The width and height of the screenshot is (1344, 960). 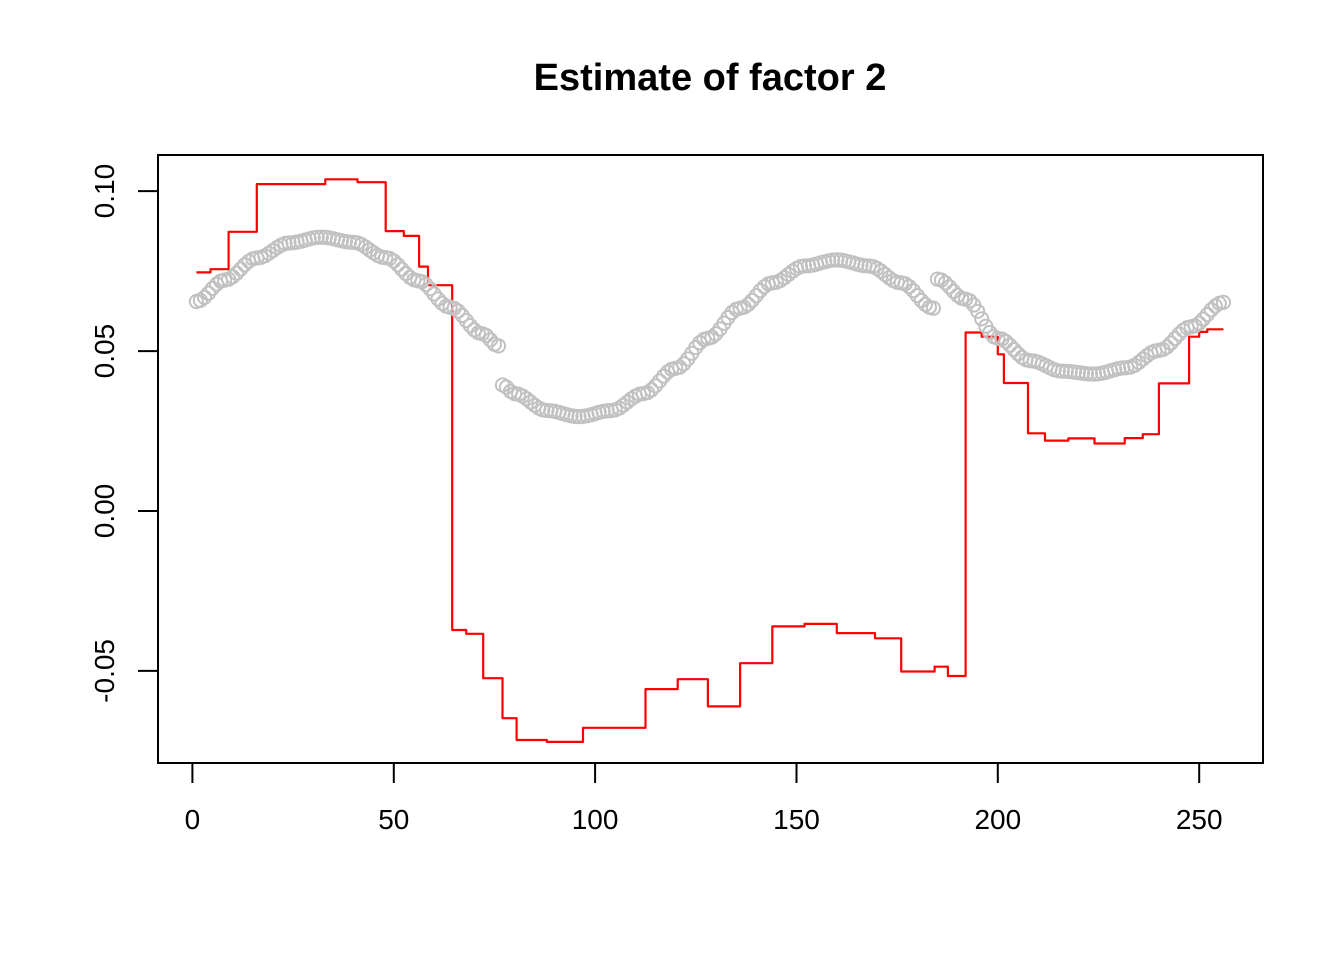 What do you see at coordinates (193, 819) in the screenshot?
I see `x-tick-label: 0` at bounding box center [193, 819].